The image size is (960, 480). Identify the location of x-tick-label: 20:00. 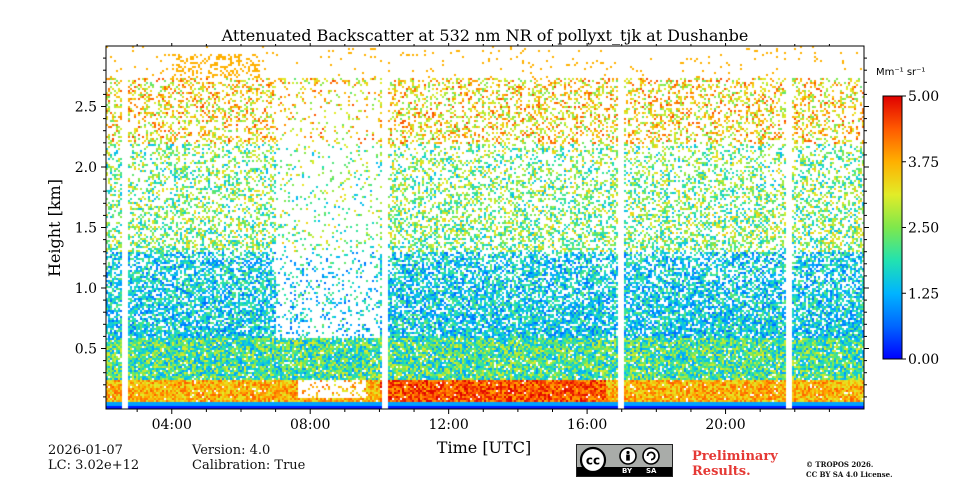
(725, 425).